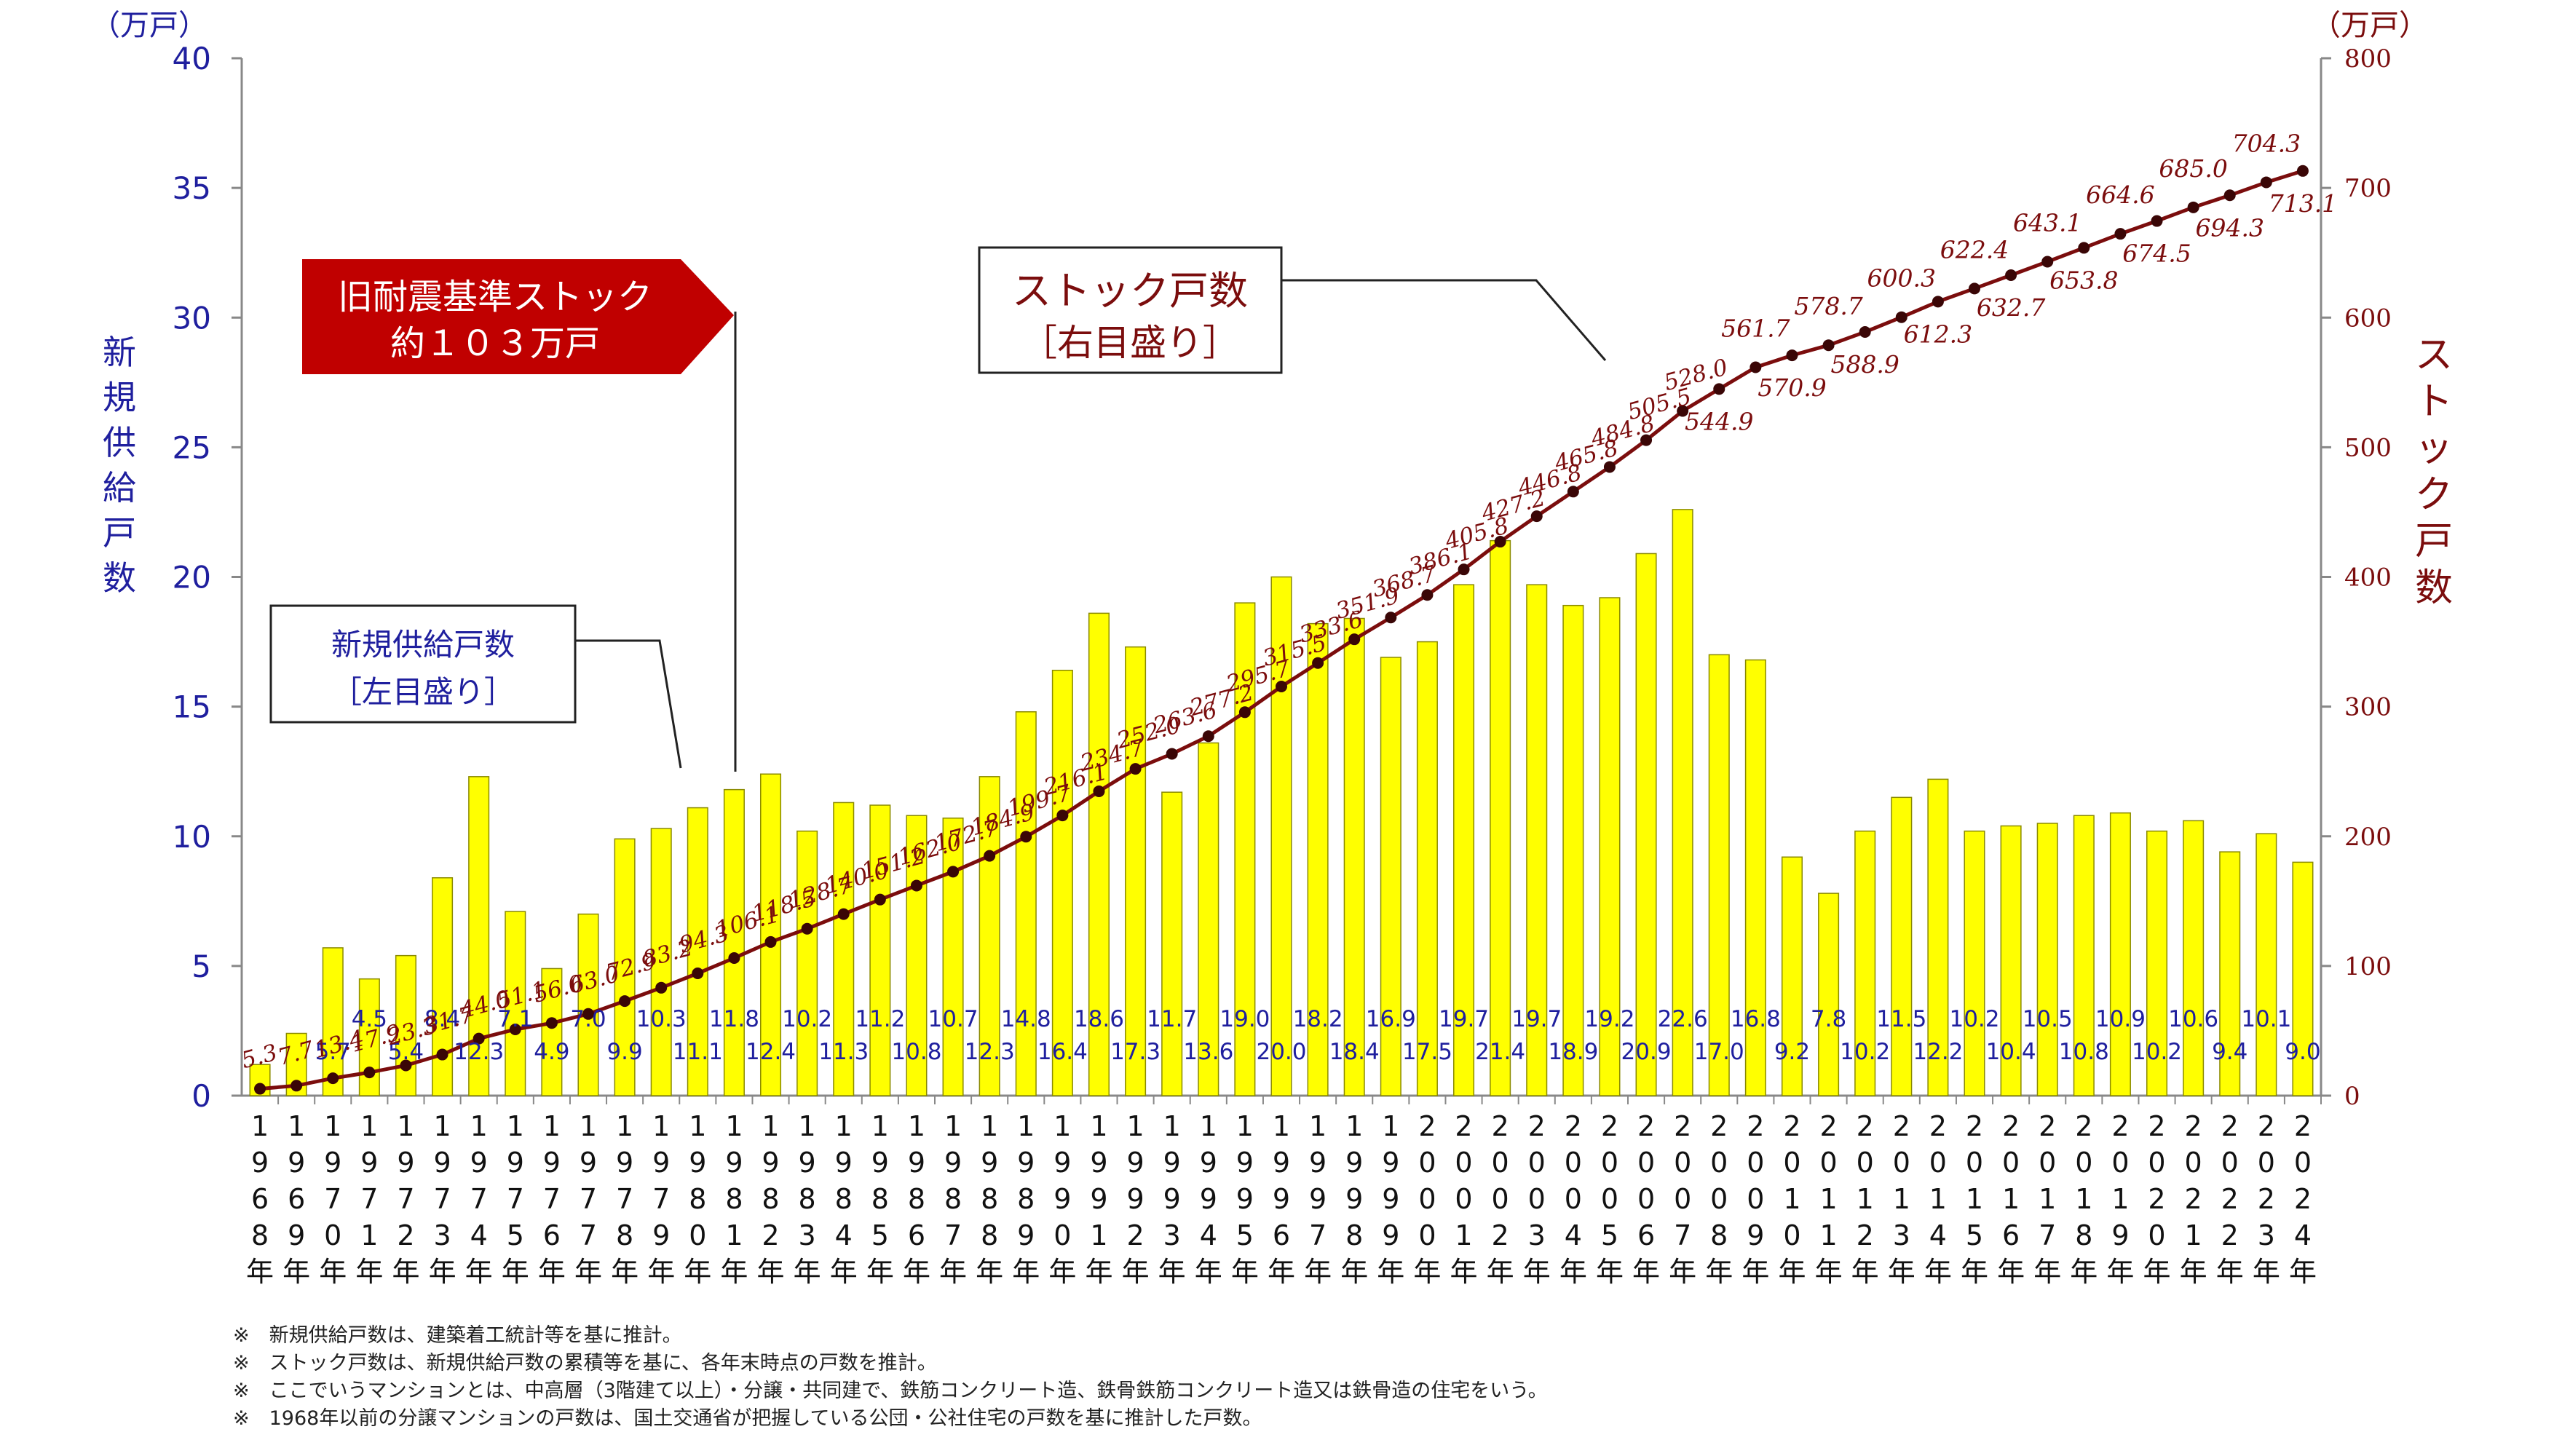 This screenshot has width=2554, height=1456. I want to click on bar-value-label: 18.2, so click(1318, 1019).